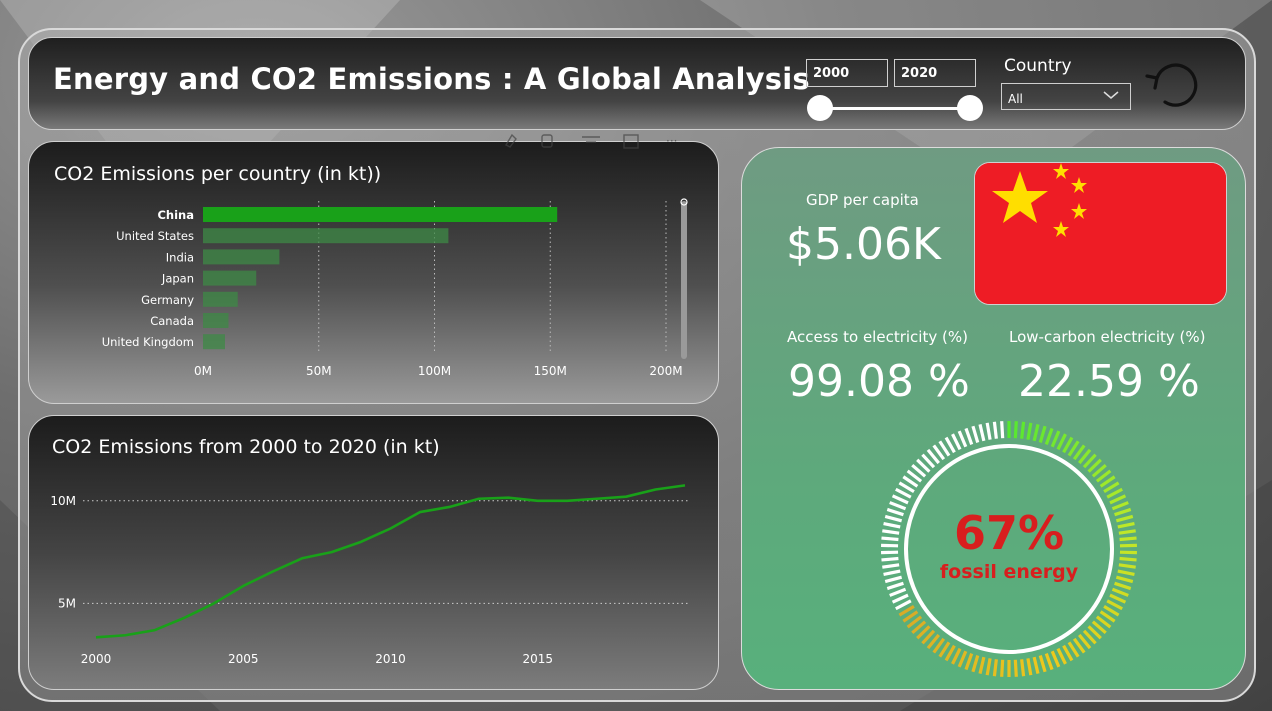 This screenshot has width=1272, height=711. What do you see at coordinates (63, 501) in the screenshot?
I see `y-tick-label: 10M` at bounding box center [63, 501].